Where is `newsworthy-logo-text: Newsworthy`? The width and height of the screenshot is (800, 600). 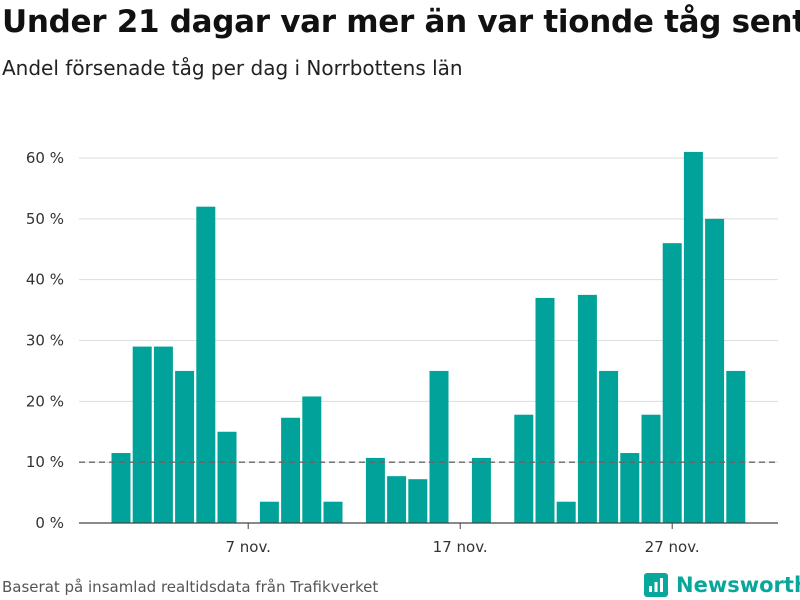
newsworthy-logo-text: Newsworthy is located at coordinates (738, 585).